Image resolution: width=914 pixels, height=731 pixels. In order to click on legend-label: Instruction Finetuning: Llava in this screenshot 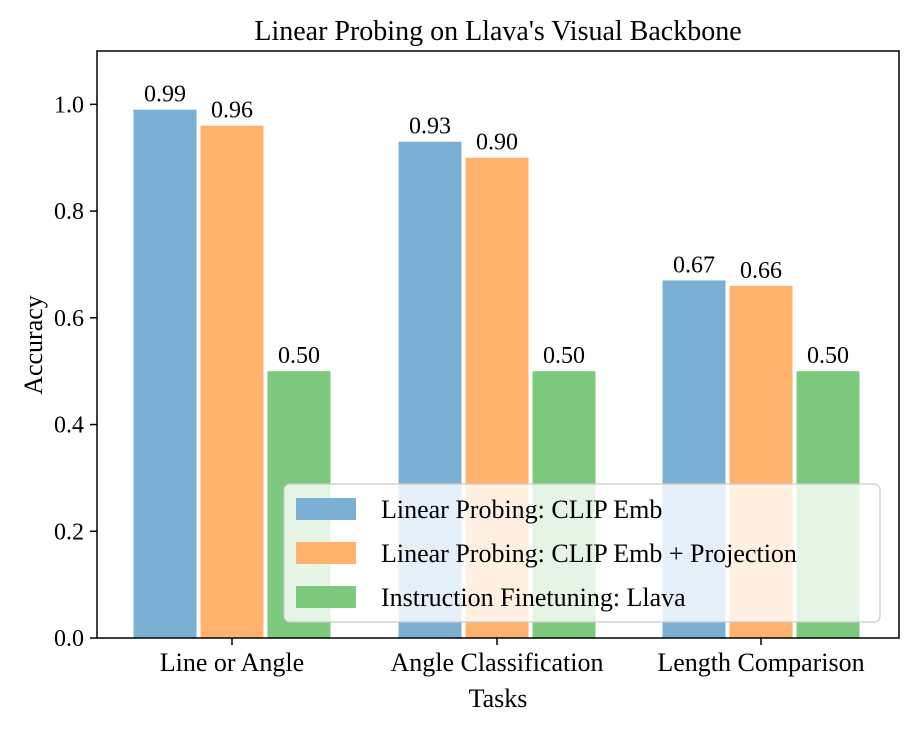, I will do `click(533, 597)`.